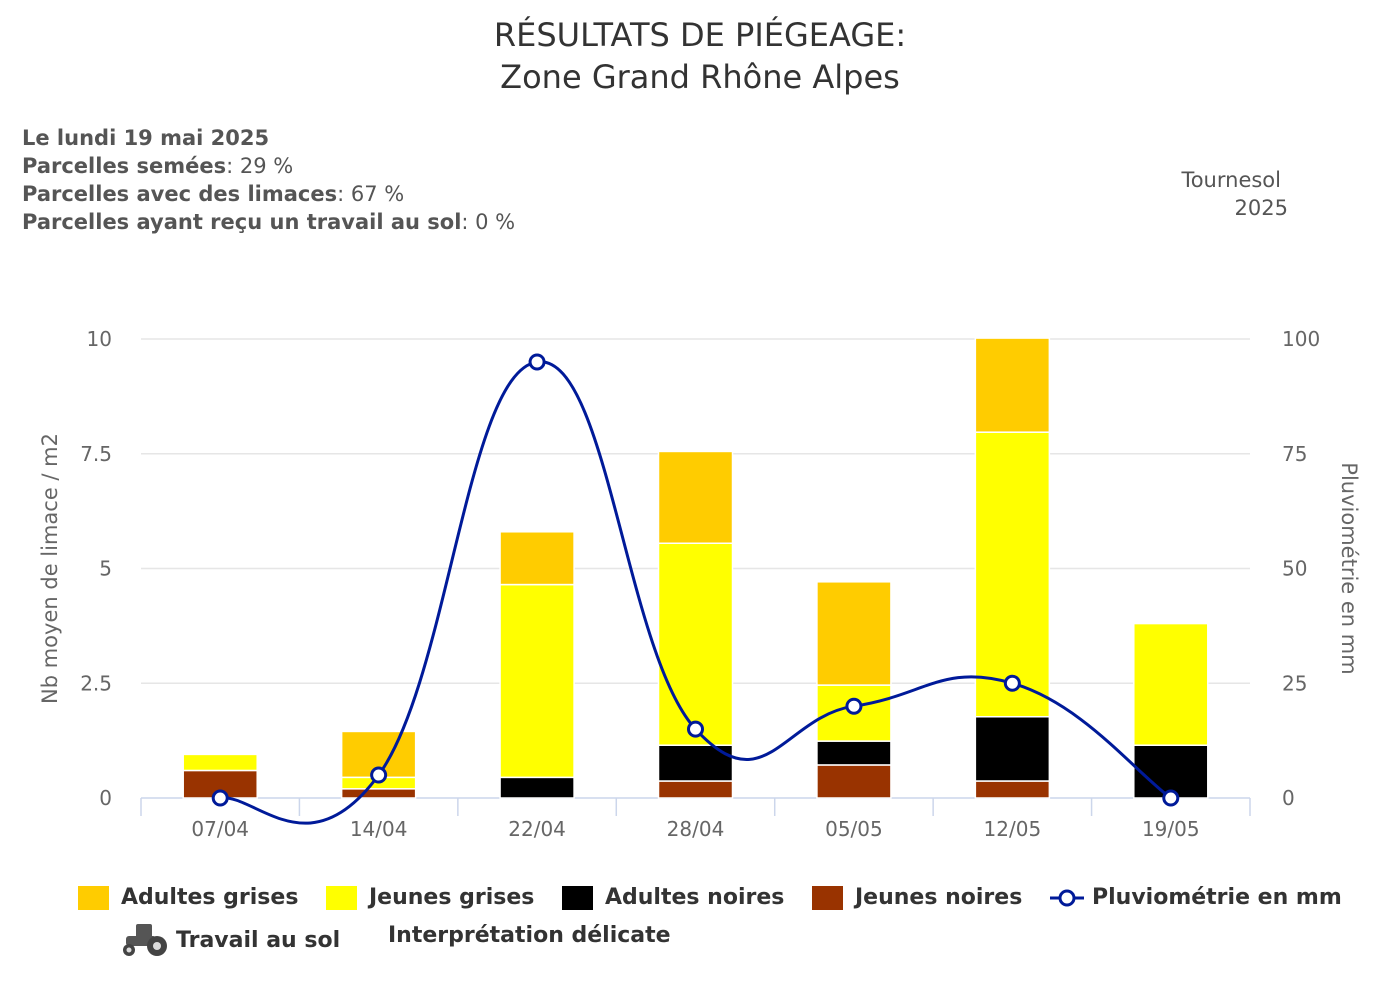  I want to click on legend-jeunes-grises: Jeunes grises, so click(430, 897).